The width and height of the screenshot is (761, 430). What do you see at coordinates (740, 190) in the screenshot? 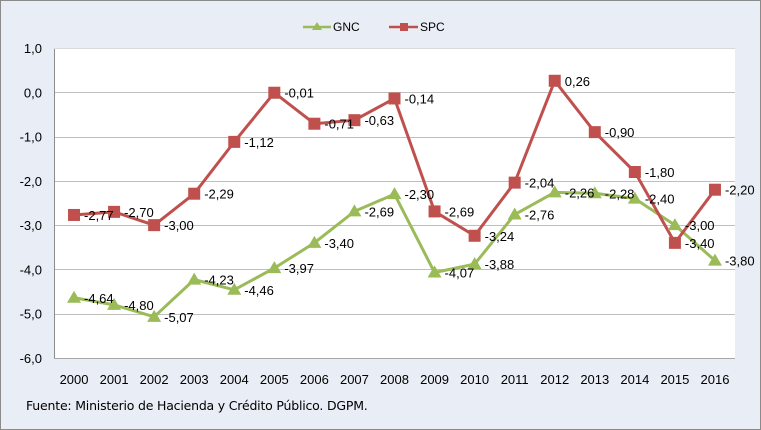
I see `data-label-spc: -2,20` at bounding box center [740, 190].